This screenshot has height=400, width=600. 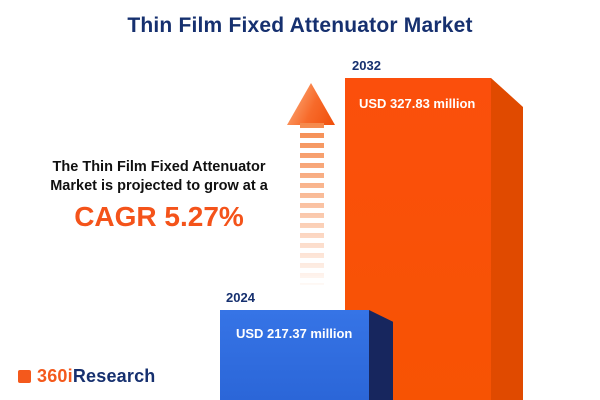 What do you see at coordinates (366, 65) in the screenshot?
I see `bar-year-label-2032: 2032` at bounding box center [366, 65].